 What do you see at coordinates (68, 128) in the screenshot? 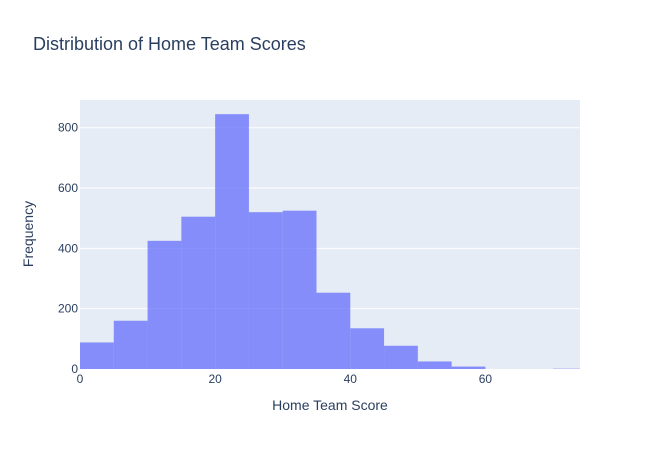
I see `y-tick-label: 800` at bounding box center [68, 128].